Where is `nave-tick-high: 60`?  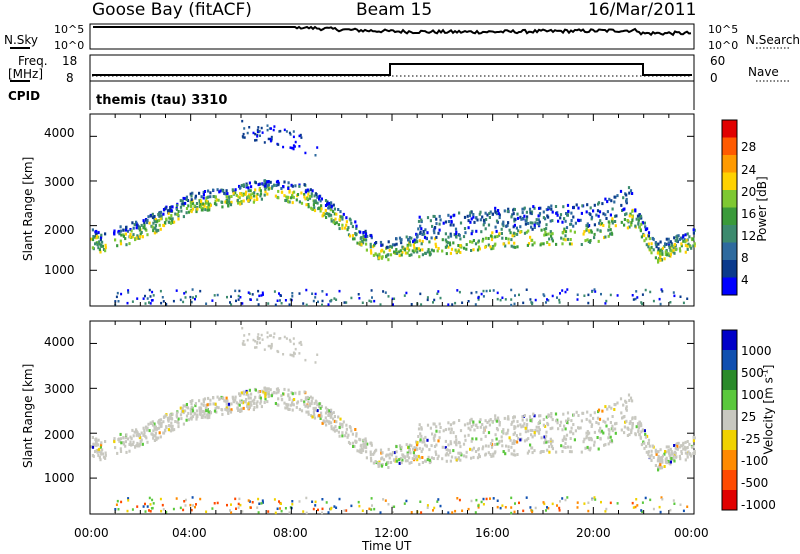 nave-tick-high: 60 is located at coordinates (718, 61).